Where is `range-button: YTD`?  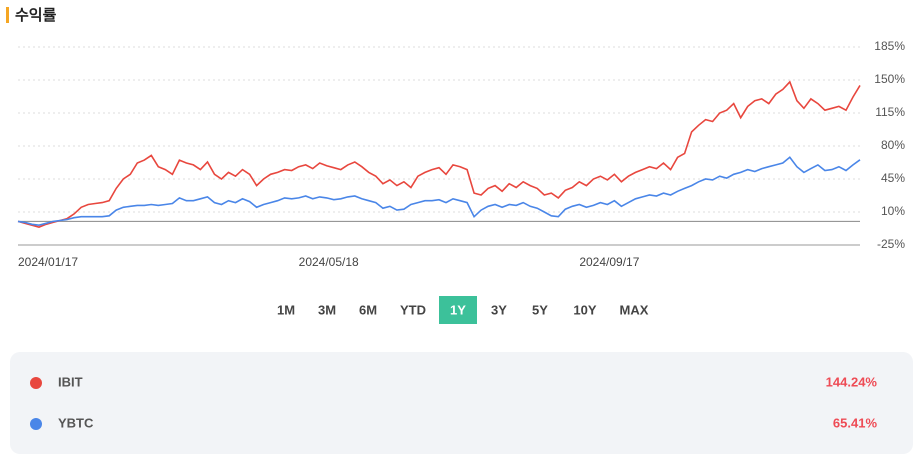
range-button: YTD is located at coordinates (413, 309).